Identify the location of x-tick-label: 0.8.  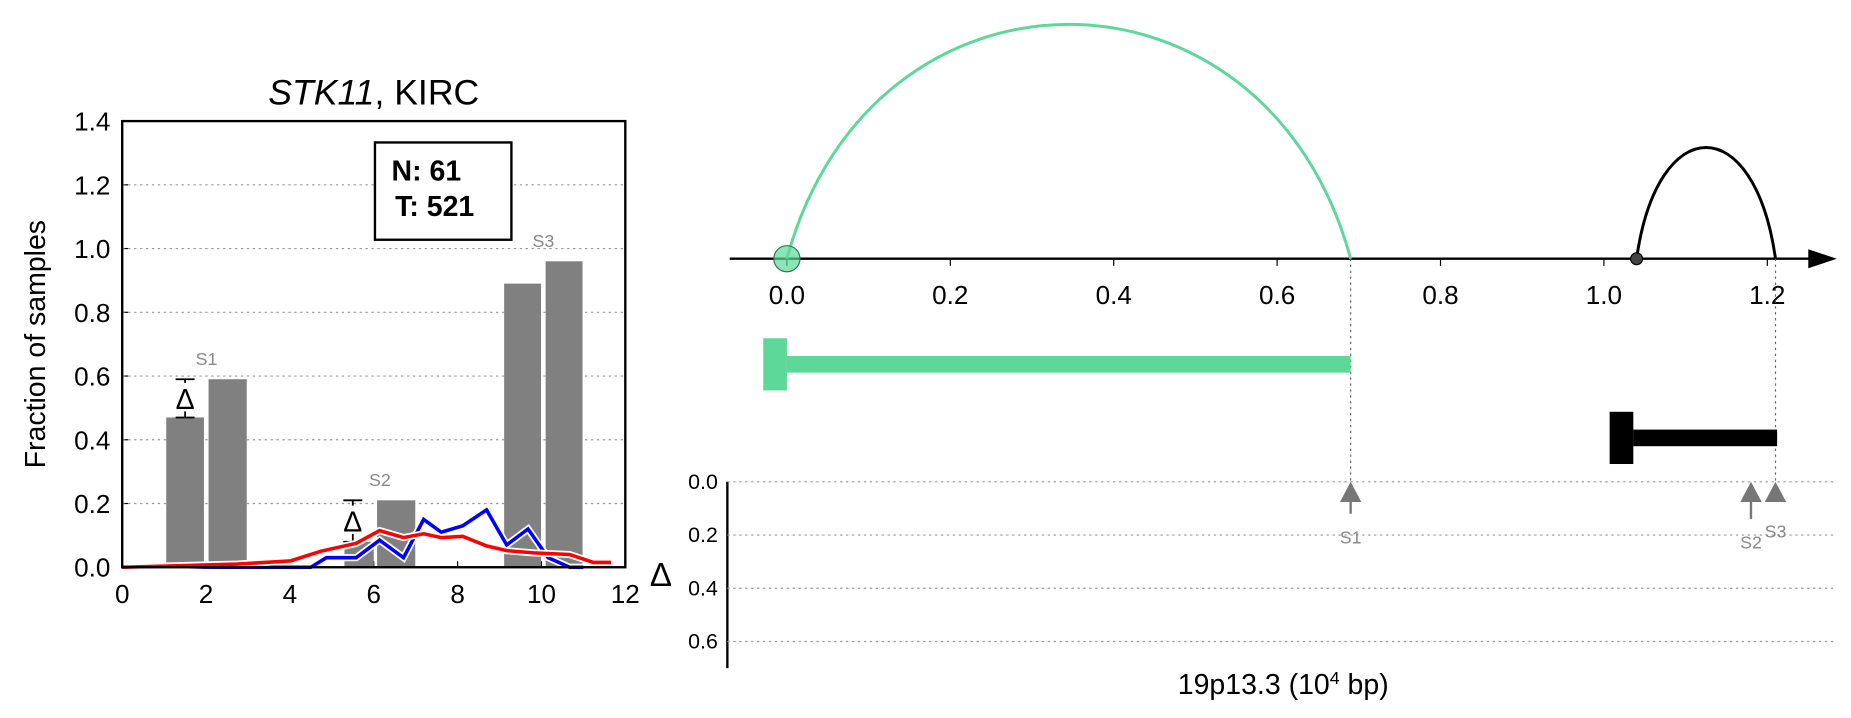
(1440, 295).